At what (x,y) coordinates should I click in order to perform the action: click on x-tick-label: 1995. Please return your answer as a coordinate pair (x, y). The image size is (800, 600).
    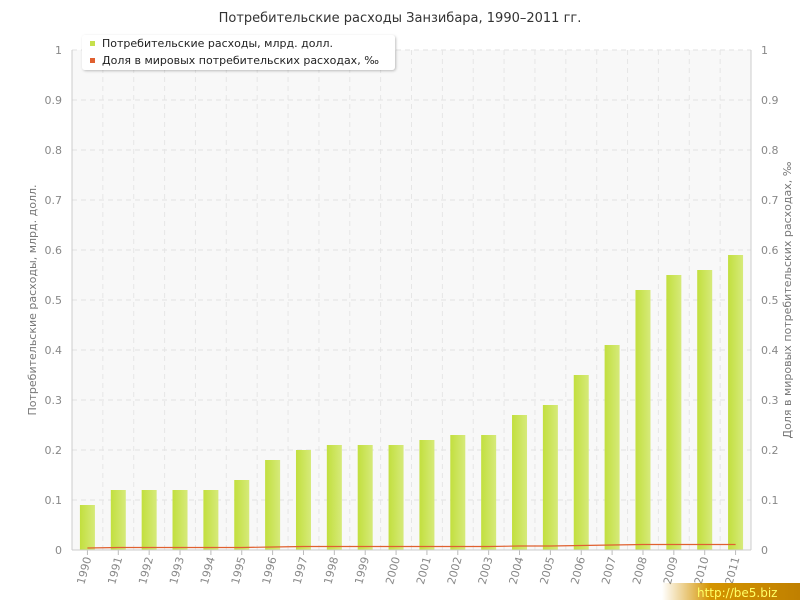
    Looking at the image, I should click on (239, 570).